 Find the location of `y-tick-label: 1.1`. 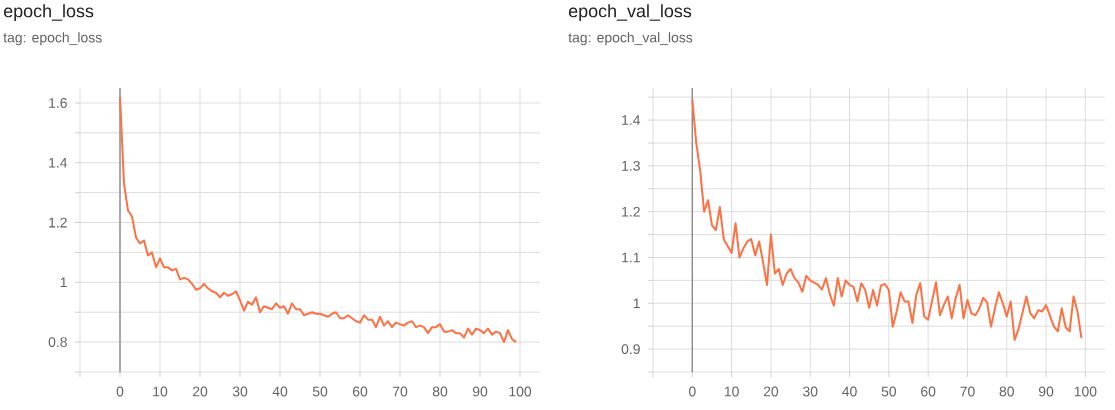

y-tick-label: 1.1 is located at coordinates (631, 257).